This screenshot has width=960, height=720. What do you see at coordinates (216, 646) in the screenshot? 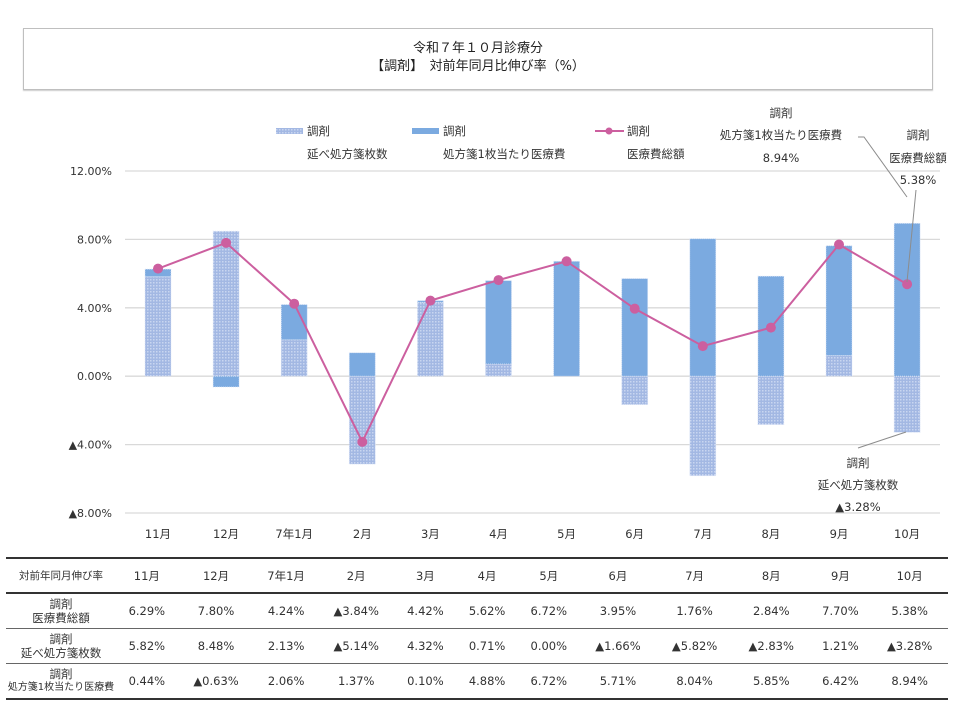
I see `table-cell: 8.48%` at bounding box center [216, 646].